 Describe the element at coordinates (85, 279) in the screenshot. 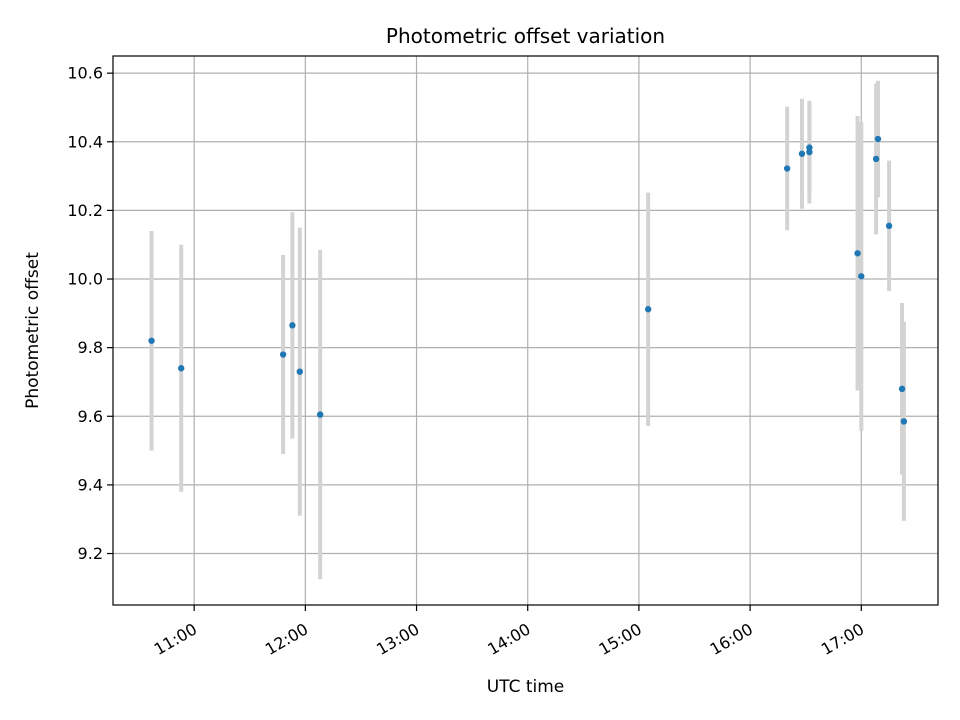

I see `y-tick-label: 10.0` at that location.